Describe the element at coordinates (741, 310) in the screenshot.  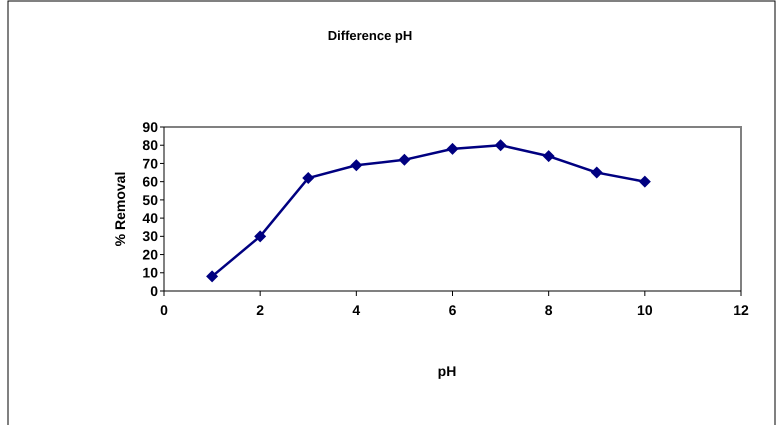
I see `x-tick-label: 12` at that location.